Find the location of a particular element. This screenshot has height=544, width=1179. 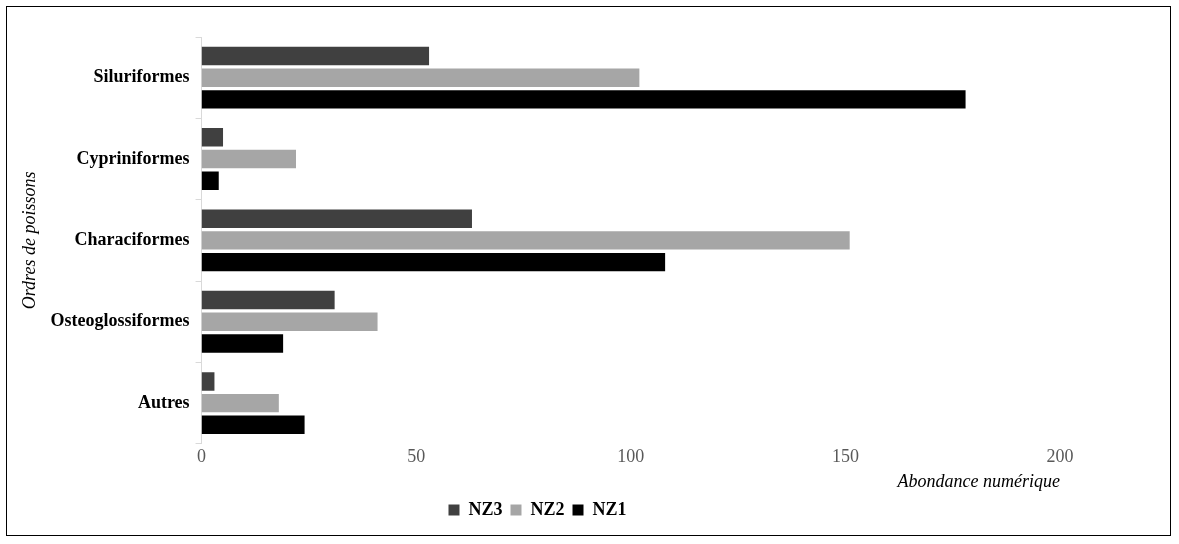

x-axis-title: Abondance numérique is located at coordinates (978, 480).